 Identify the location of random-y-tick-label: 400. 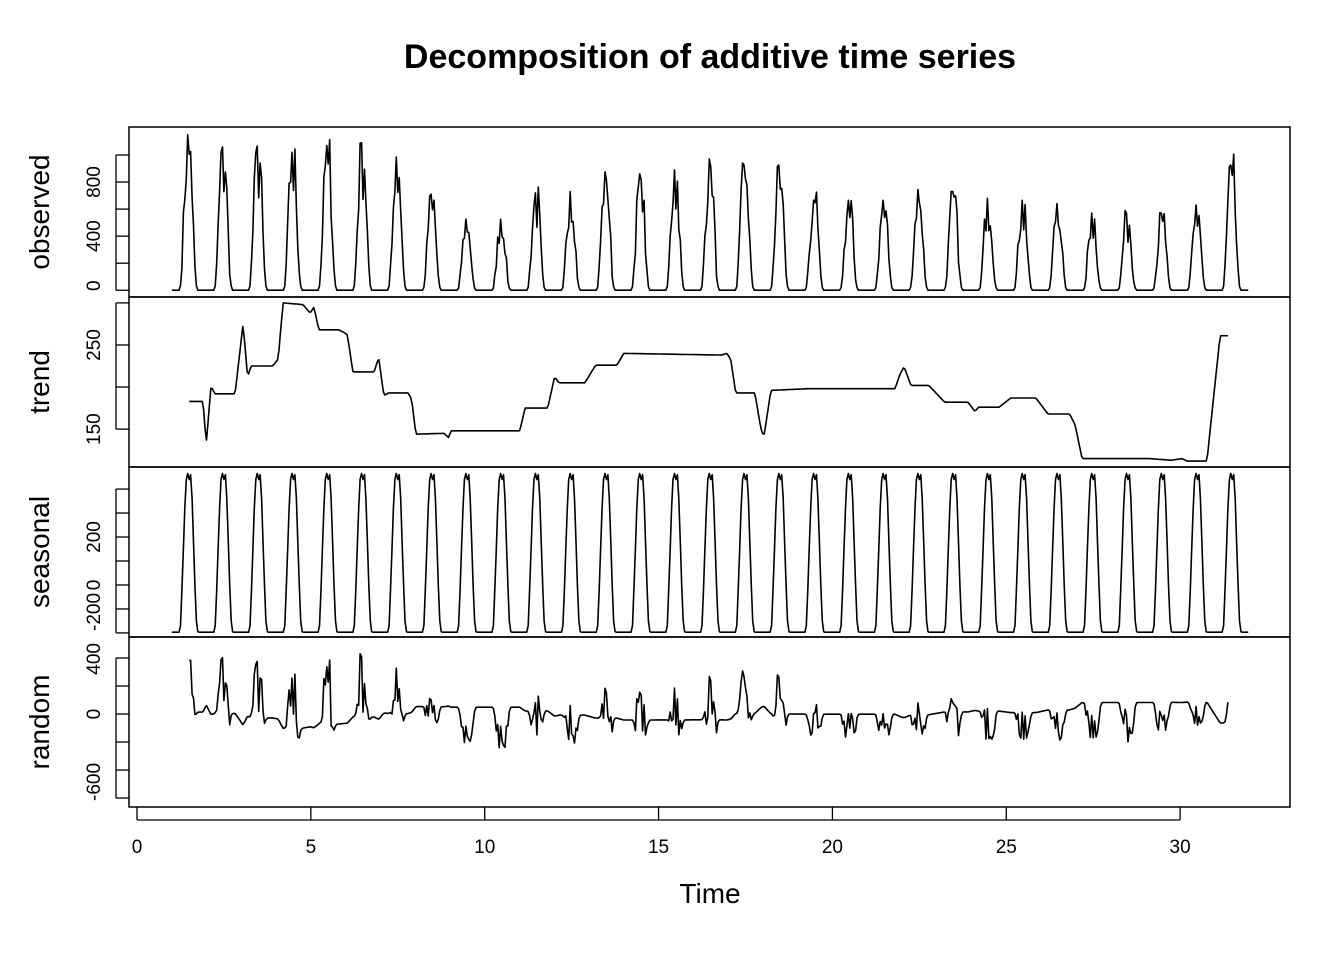
(94, 659).